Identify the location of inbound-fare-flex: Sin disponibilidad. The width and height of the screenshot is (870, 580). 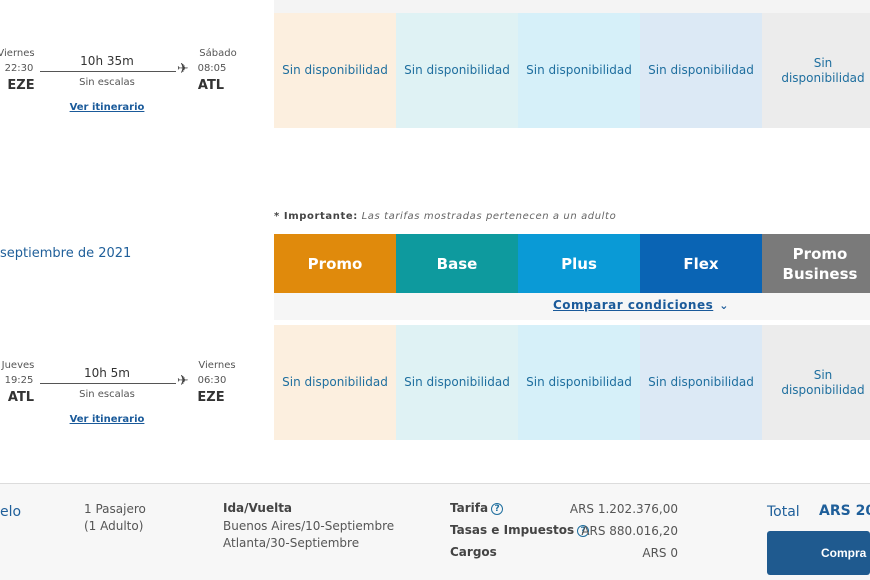
(701, 382).